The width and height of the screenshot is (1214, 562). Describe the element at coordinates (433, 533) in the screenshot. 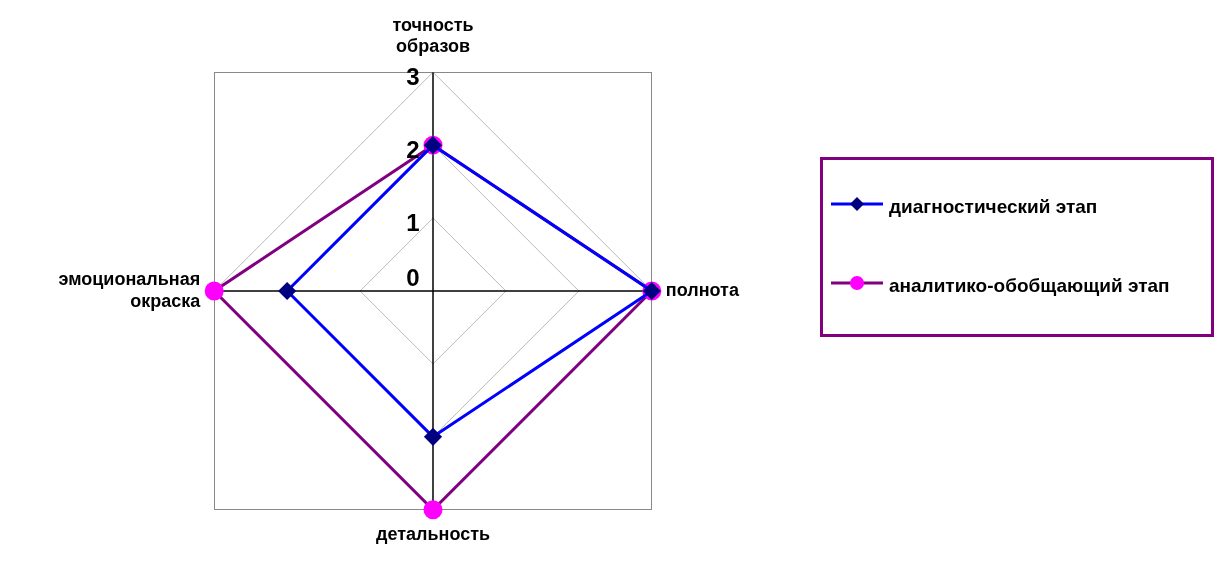

I see `spoke-label: детальность` at that location.